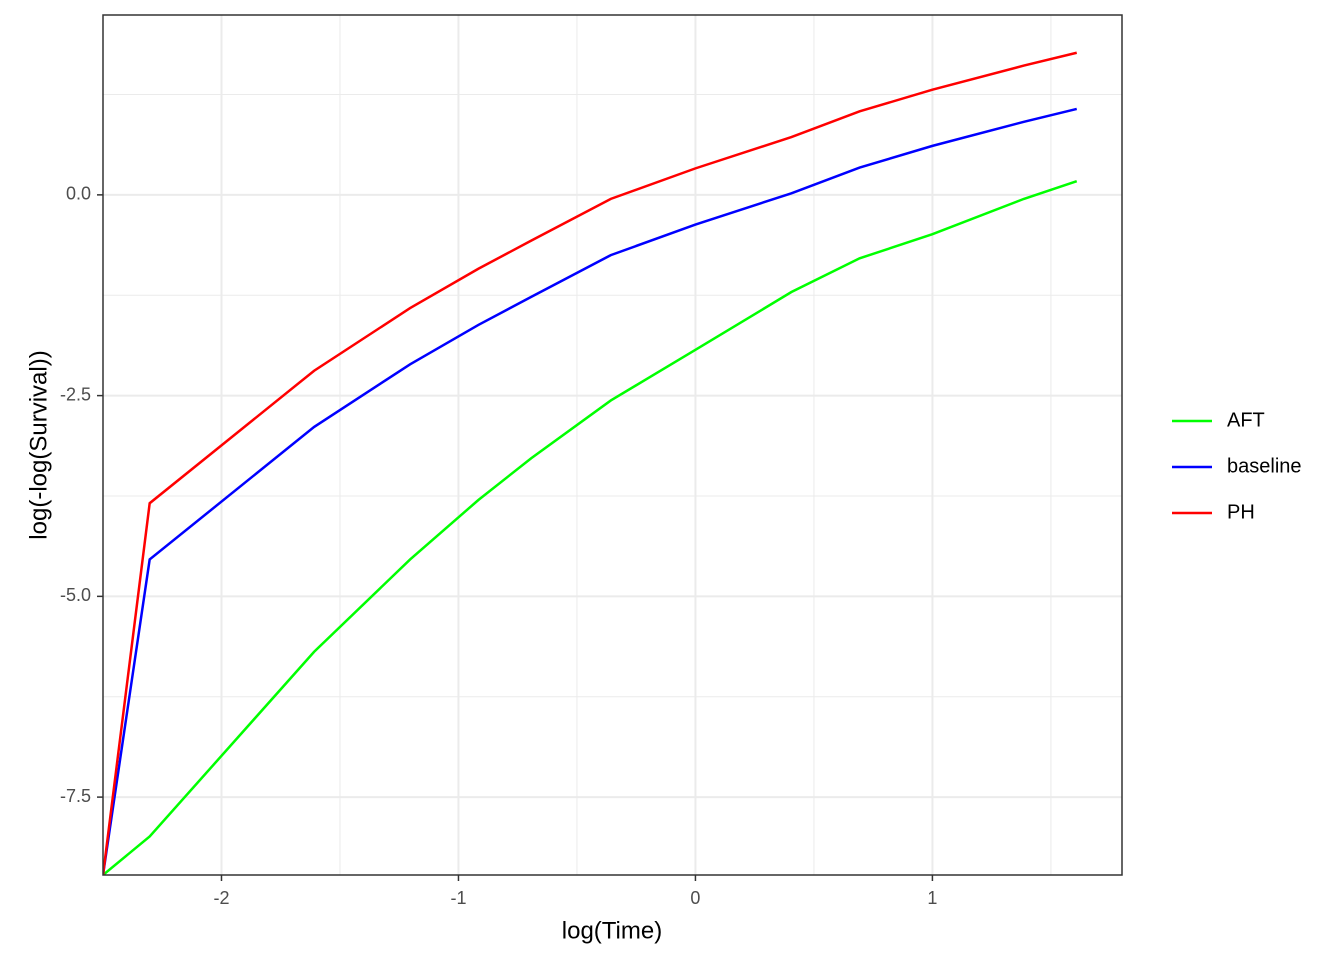  I want to click on x-tick-label: 1, so click(932, 898).